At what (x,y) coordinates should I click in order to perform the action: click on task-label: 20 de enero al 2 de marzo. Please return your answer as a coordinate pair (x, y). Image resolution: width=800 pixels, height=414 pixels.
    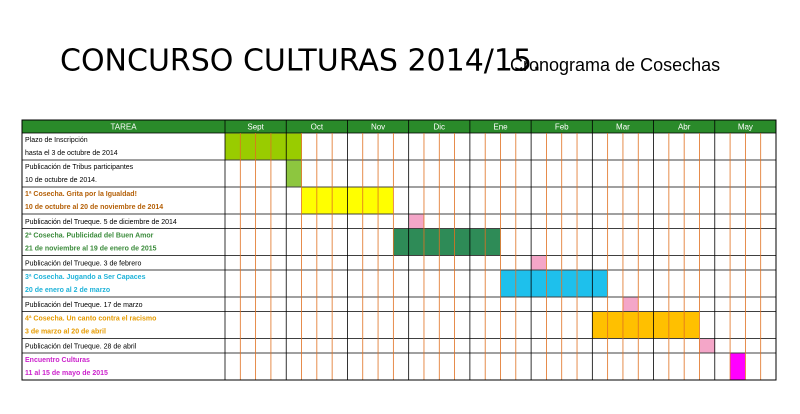
    Looking at the image, I should click on (67, 290).